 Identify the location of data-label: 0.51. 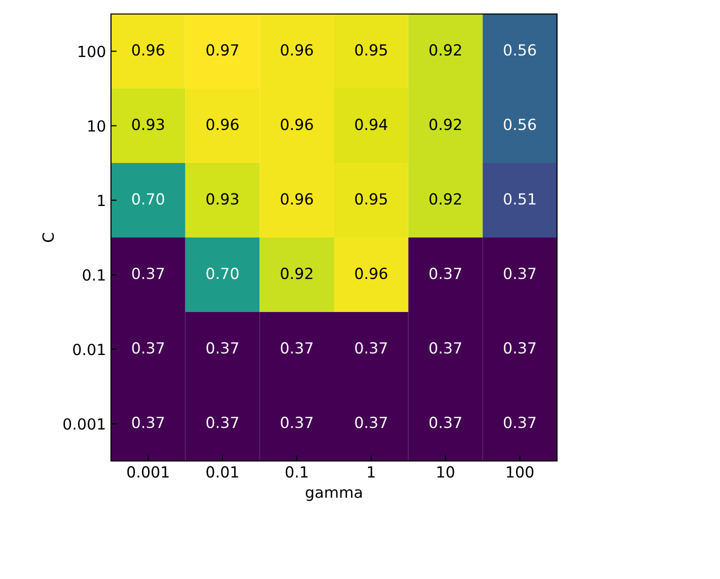
(520, 199).